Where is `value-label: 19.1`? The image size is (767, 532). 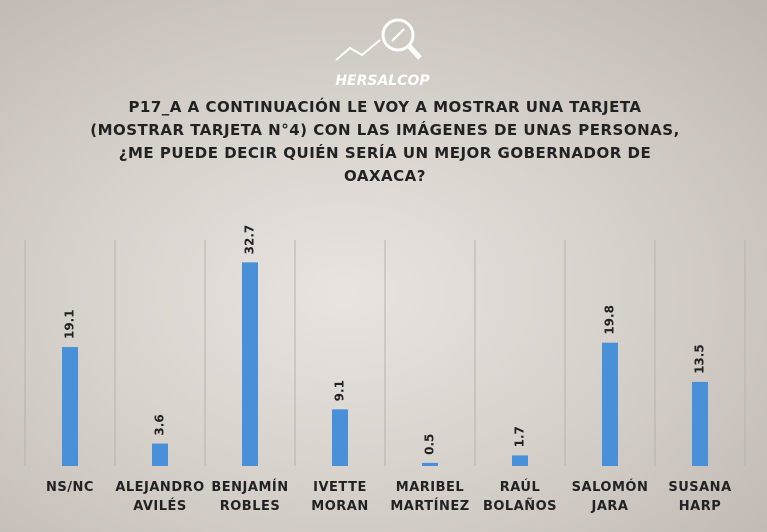
value-label: 19.1 is located at coordinates (70, 324).